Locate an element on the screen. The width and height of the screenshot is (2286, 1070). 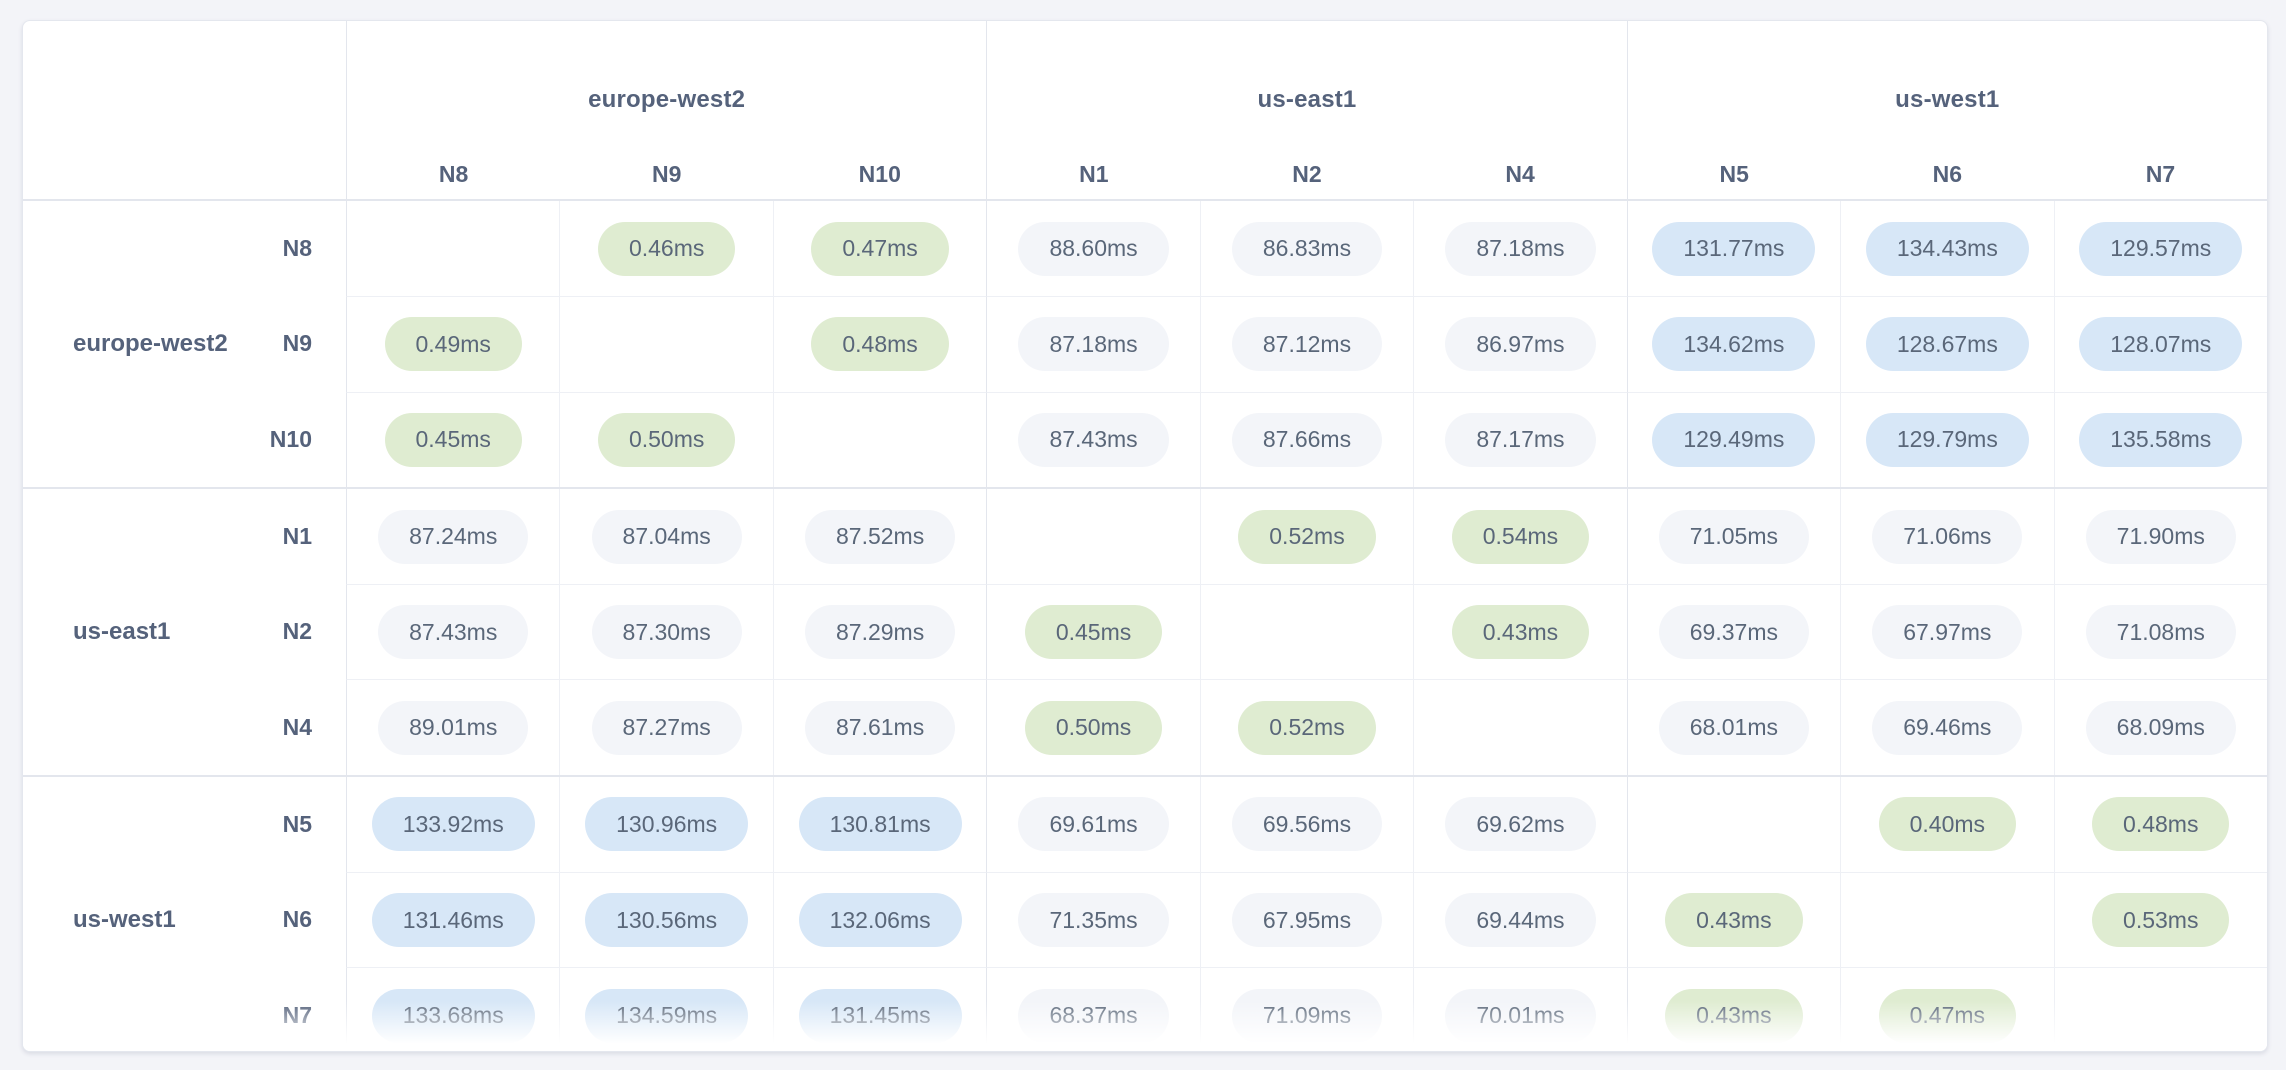
latency-pill: 129.49ms is located at coordinates (1734, 439).